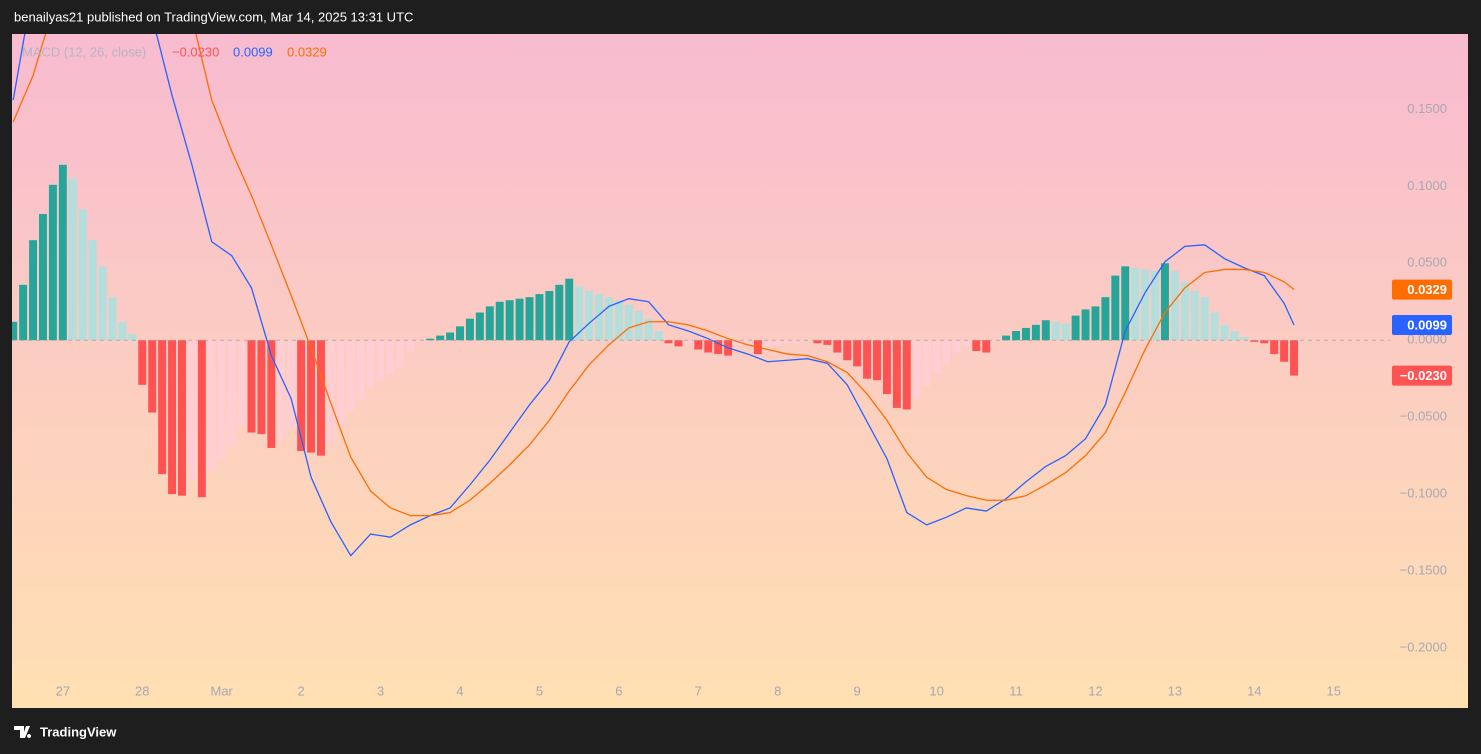  What do you see at coordinates (1427, 262) in the screenshot?
I see `y-tick-label: 0.0500` at bounding box center [1427, 262].